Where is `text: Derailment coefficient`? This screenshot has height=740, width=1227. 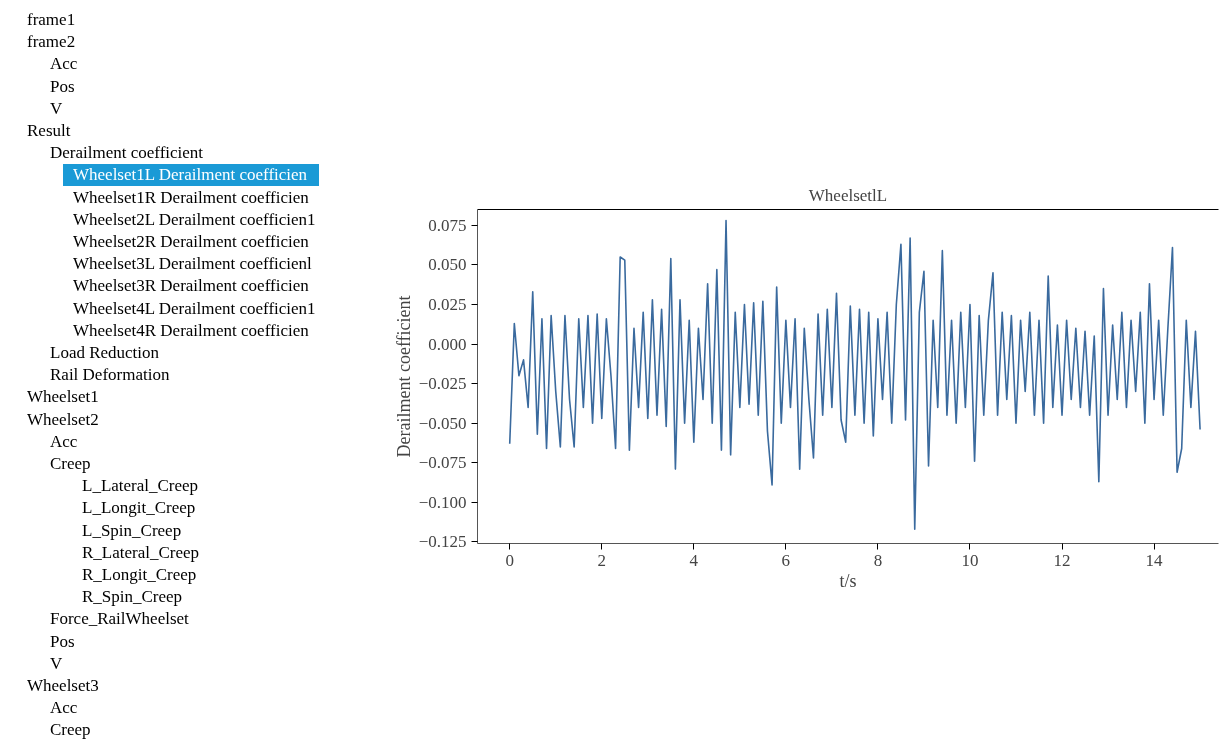 text: Derailment coefficient is located at coordinates (127, 153).